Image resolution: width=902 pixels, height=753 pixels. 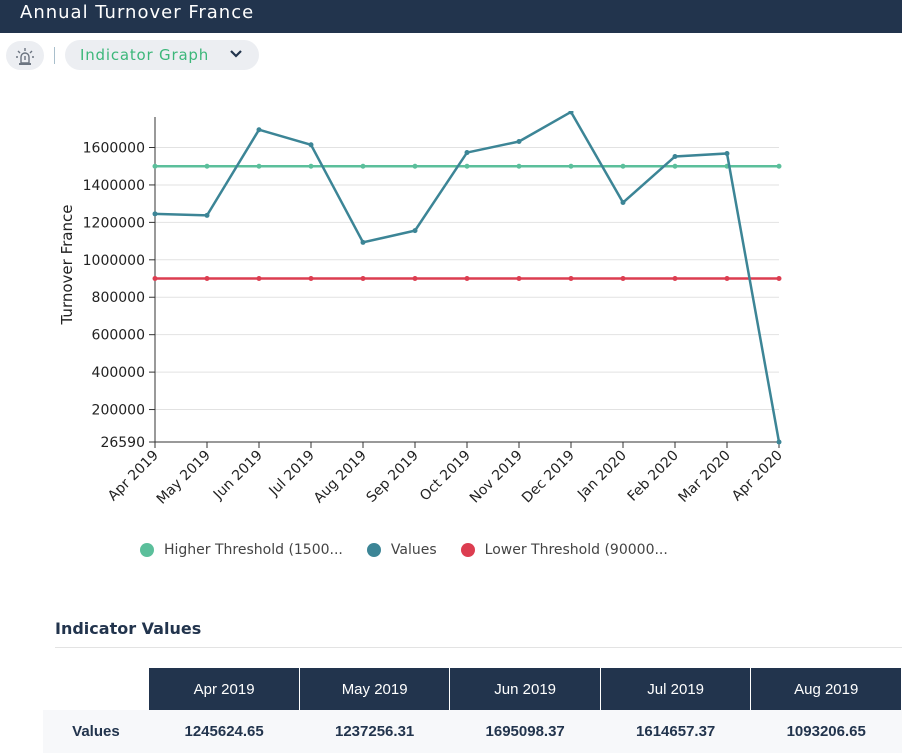 What do you see at coordinates (118, 373) in the screenshot?
I see `y-tick-label: 400000` at bounding box center [118, 373].